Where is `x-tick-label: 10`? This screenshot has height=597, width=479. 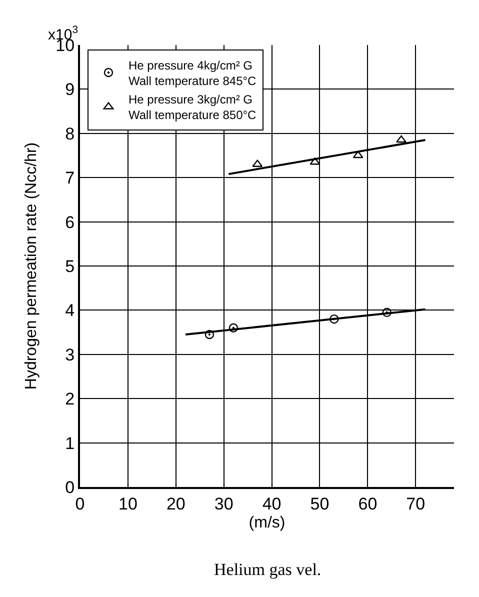 x-tick-label: 10 is located at coordinates (128, 504).